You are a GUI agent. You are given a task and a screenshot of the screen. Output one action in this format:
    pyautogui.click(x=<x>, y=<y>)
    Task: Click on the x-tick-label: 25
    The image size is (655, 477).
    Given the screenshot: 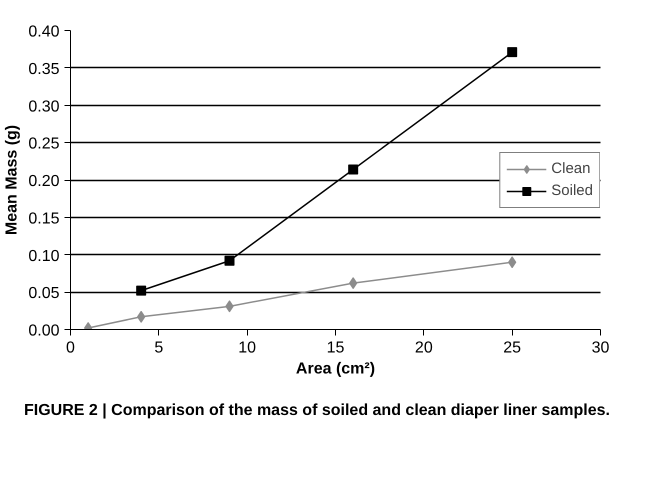 What is the action you would take?
    pyautogui.click(x=512, y=348)
    